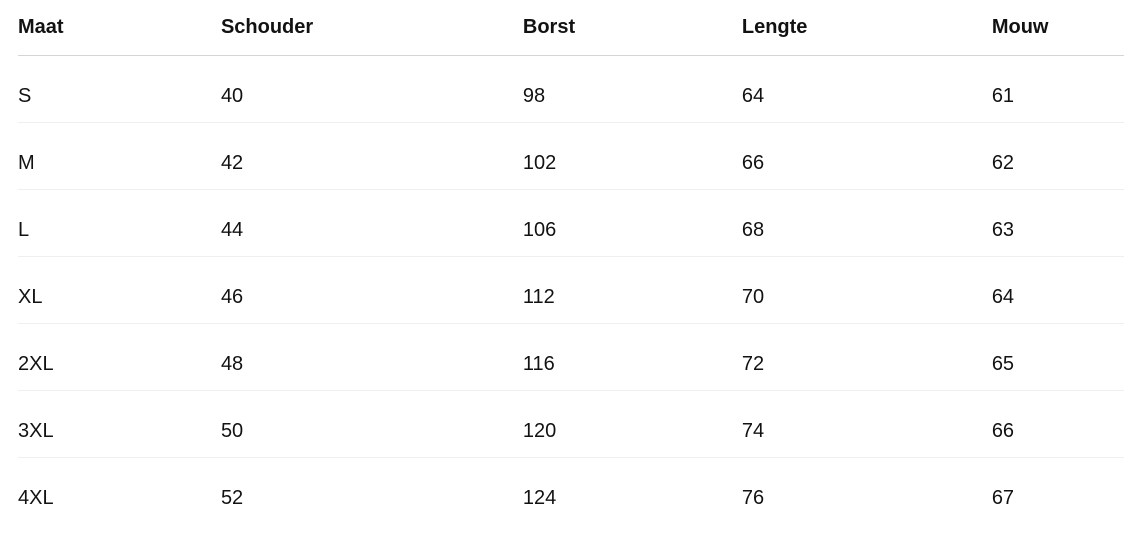 The image size is (1140, 536). Describe the element at coordinates (119, 89) in the screenshot. I see `size-label-cell: S` at that location.